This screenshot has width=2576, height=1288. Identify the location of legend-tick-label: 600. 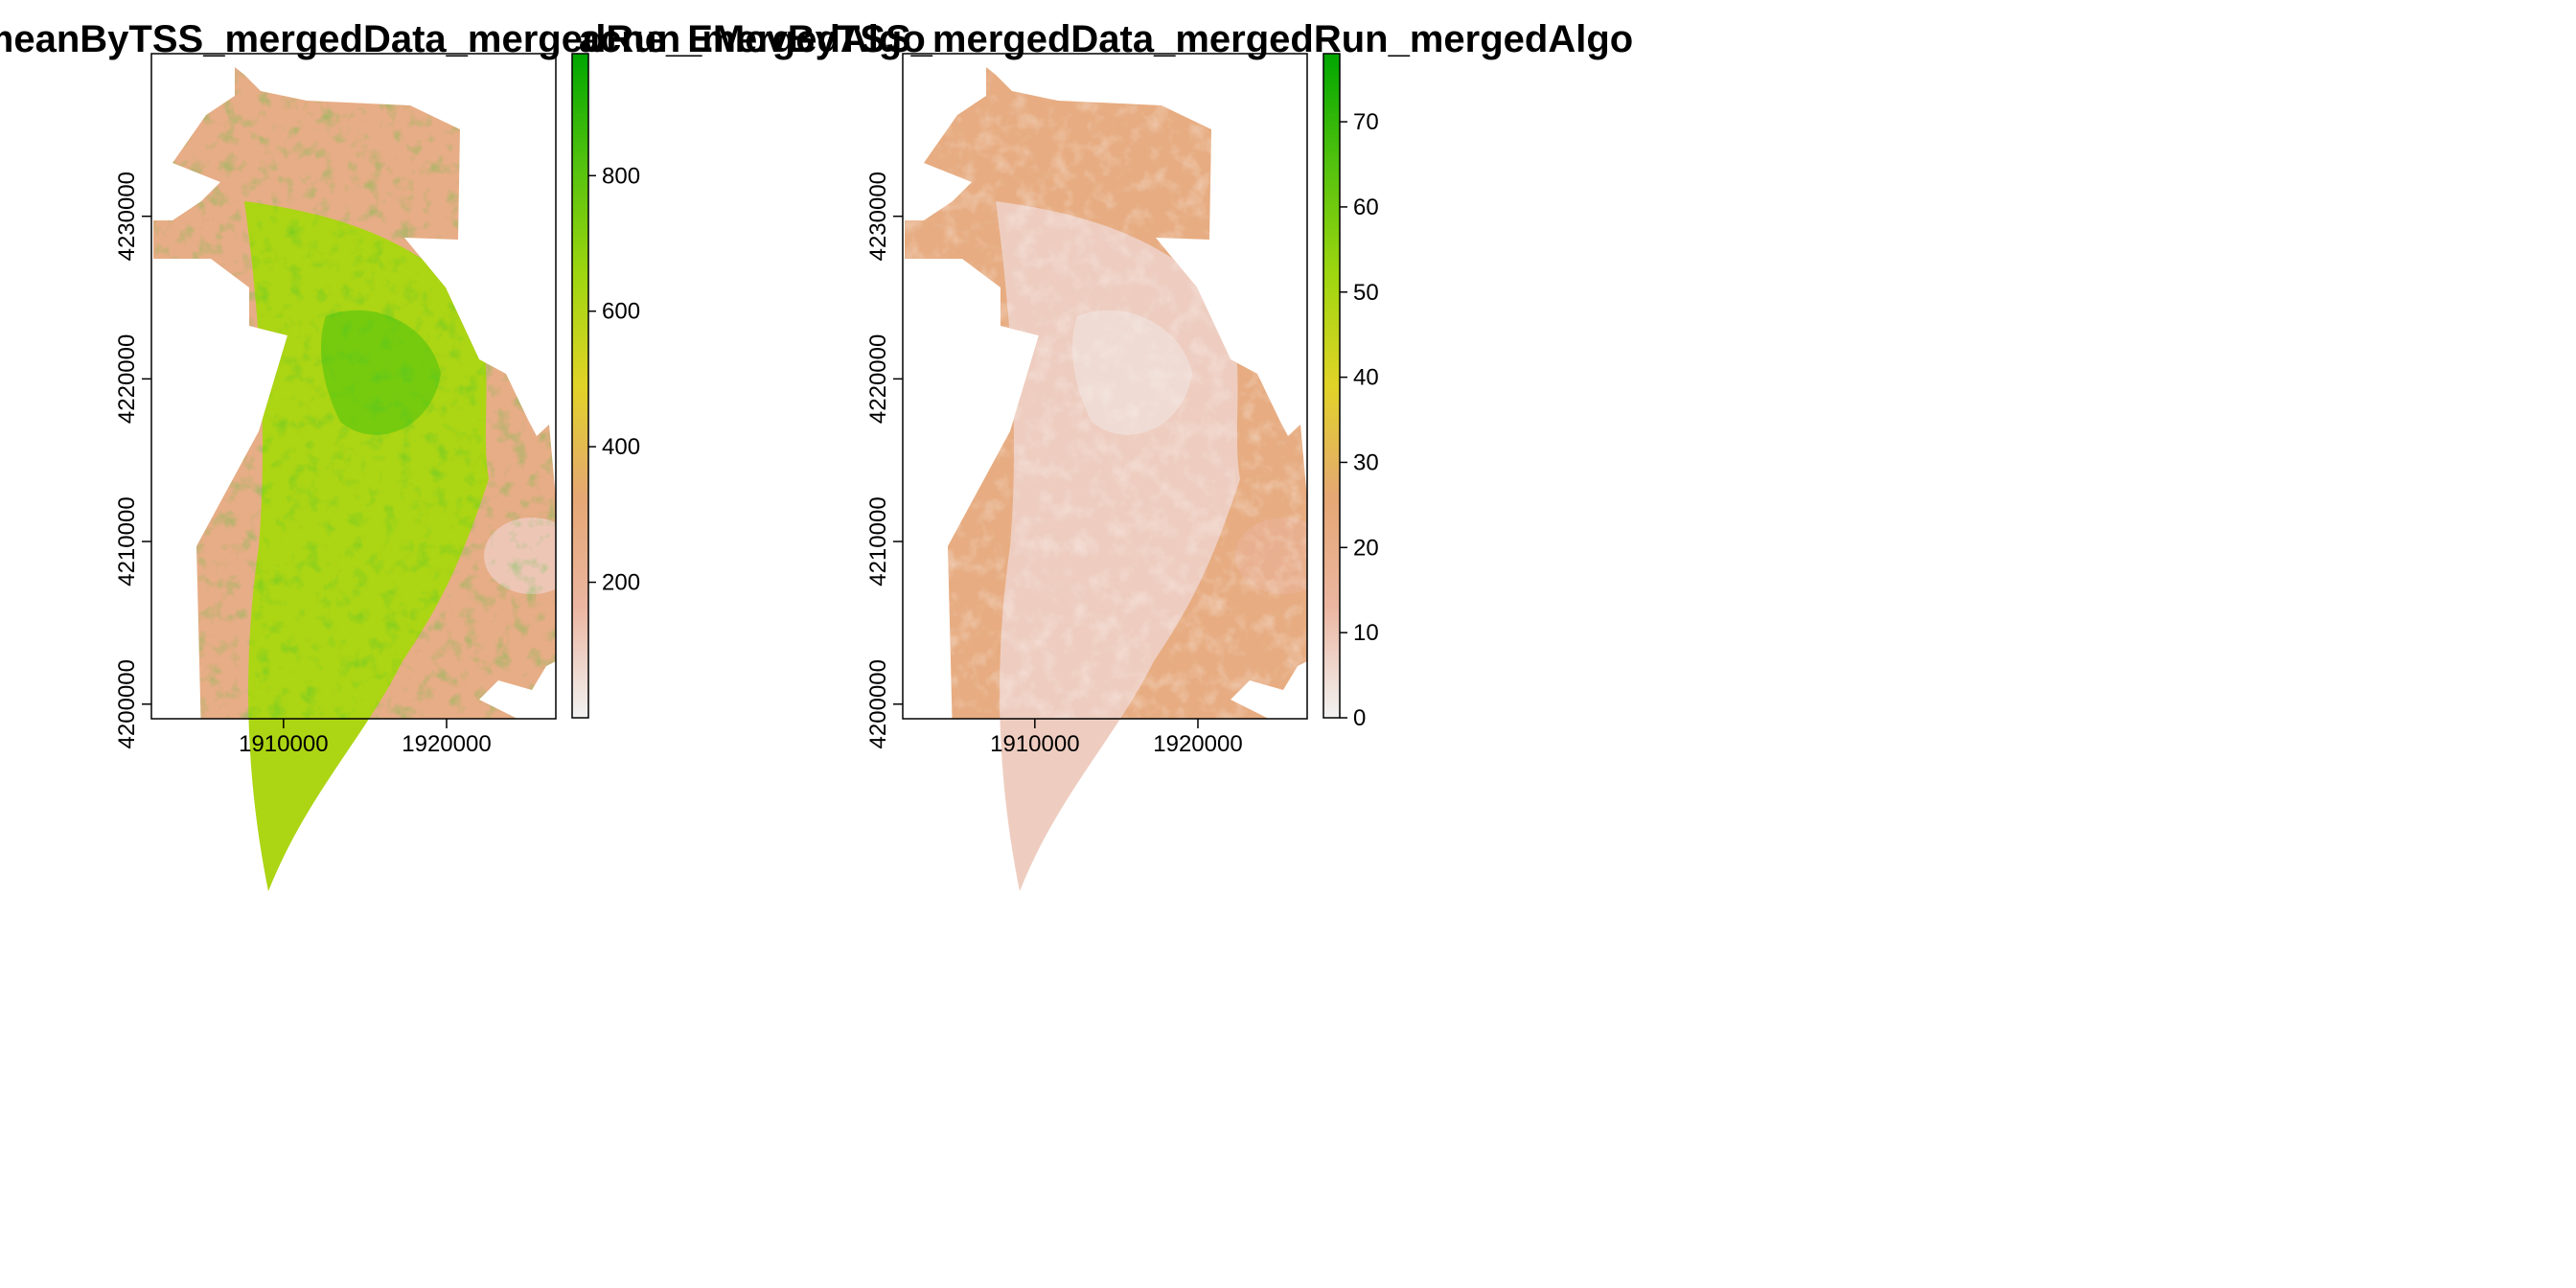
(621, 312).